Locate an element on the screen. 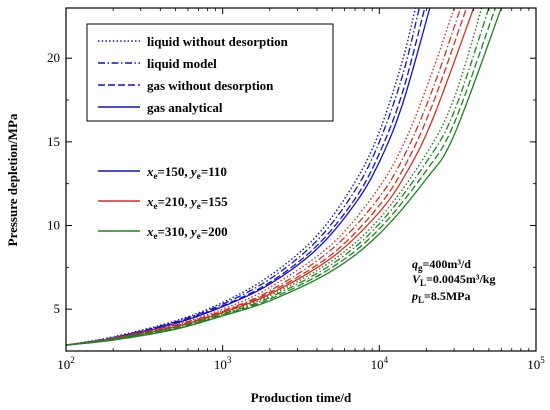 The height and width of the screenshot is (410, 550). param-qg: qg=400m³/d is located at coordinates (441, 265).